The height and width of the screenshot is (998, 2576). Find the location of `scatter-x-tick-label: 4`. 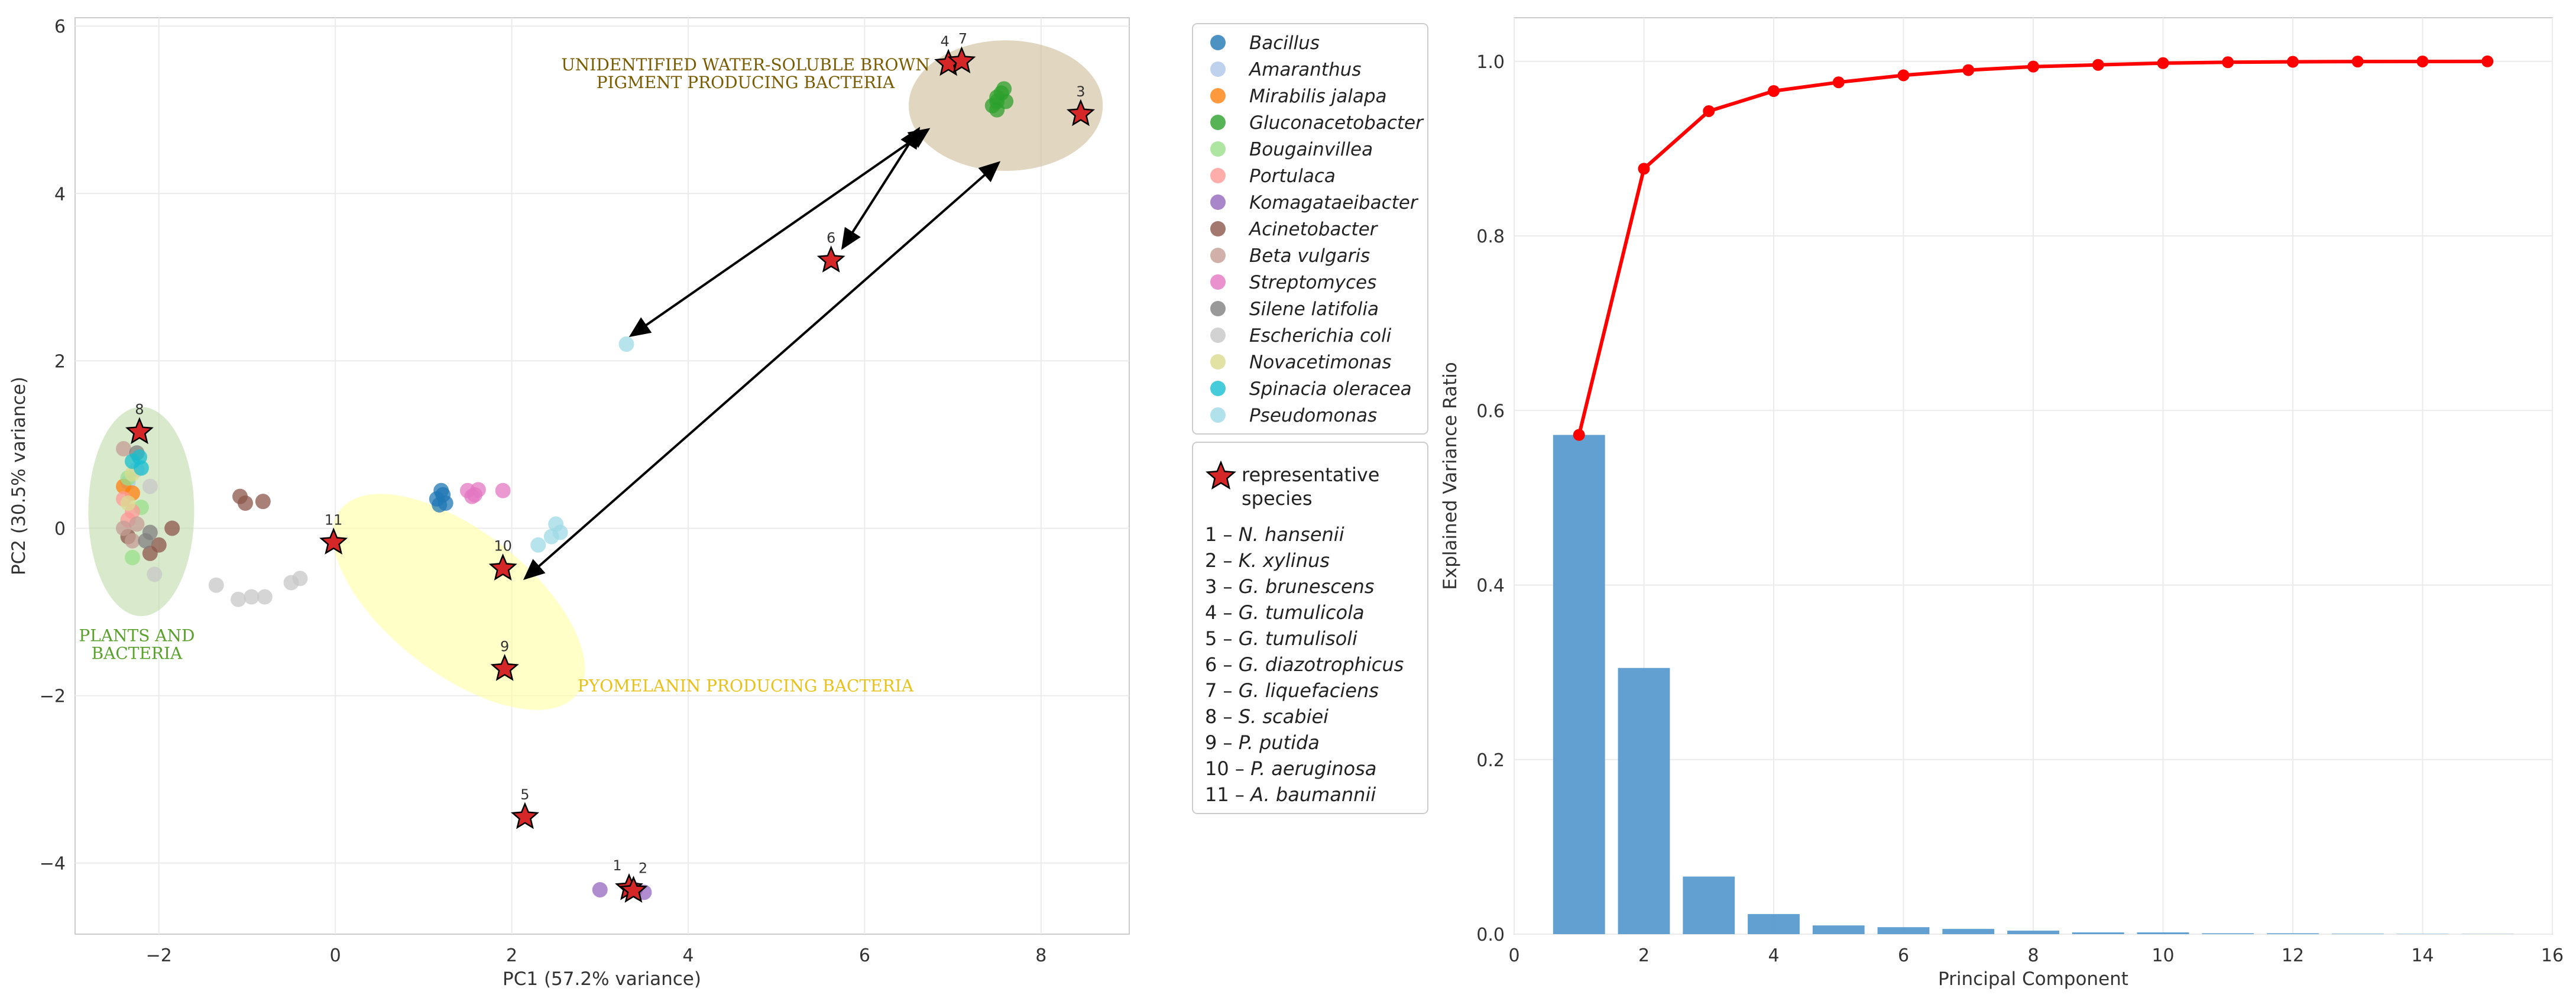

scatter-x-tick-label: 4 is located at coordinates (688, 955).